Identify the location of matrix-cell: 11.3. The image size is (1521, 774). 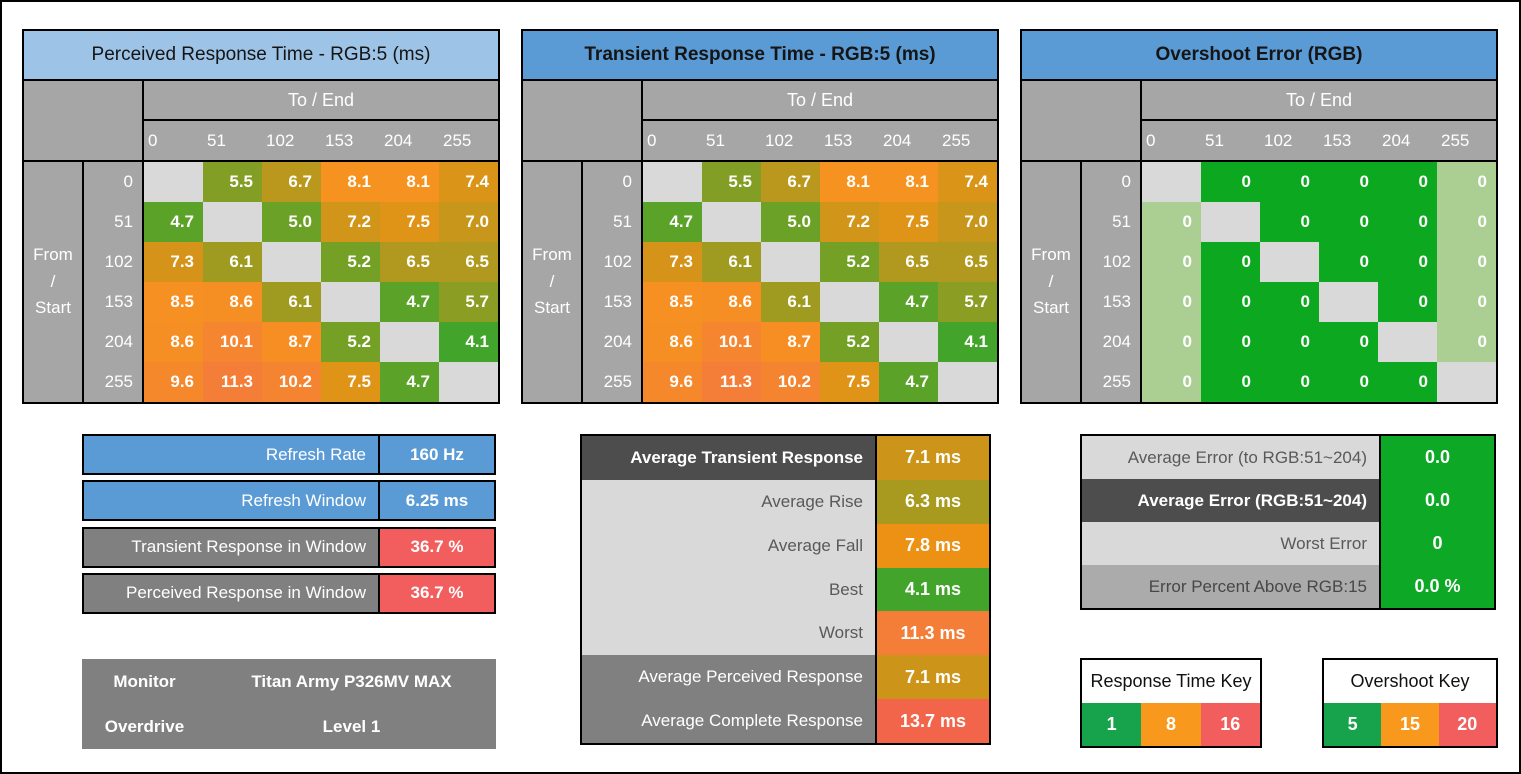
(232, 382).